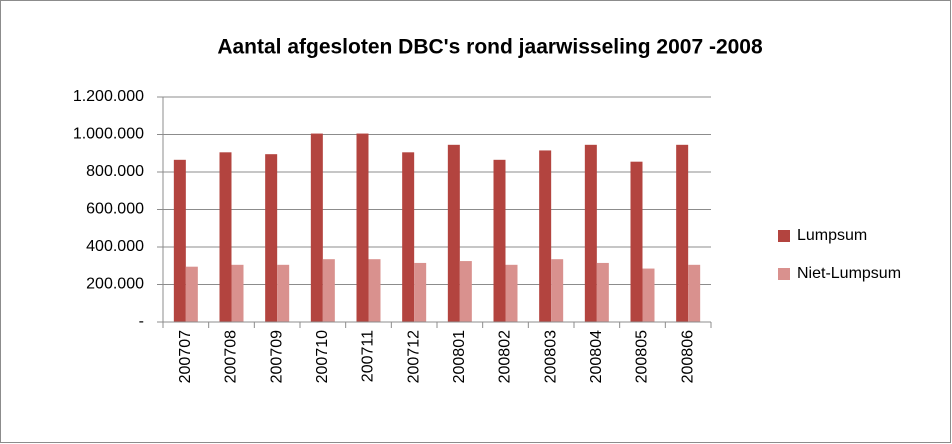  Describe the element at coordinates (368, 356) in the screenshot. I see `x-tick-label: 200711` at that location.